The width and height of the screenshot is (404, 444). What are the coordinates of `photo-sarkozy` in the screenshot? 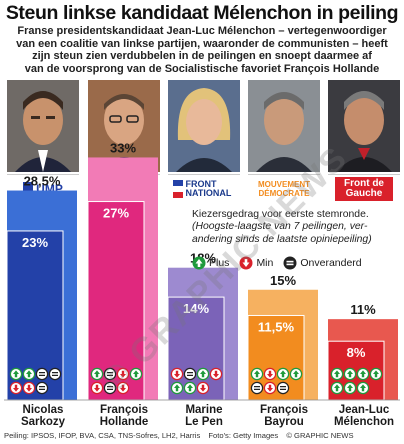 It's located at (43, 126).